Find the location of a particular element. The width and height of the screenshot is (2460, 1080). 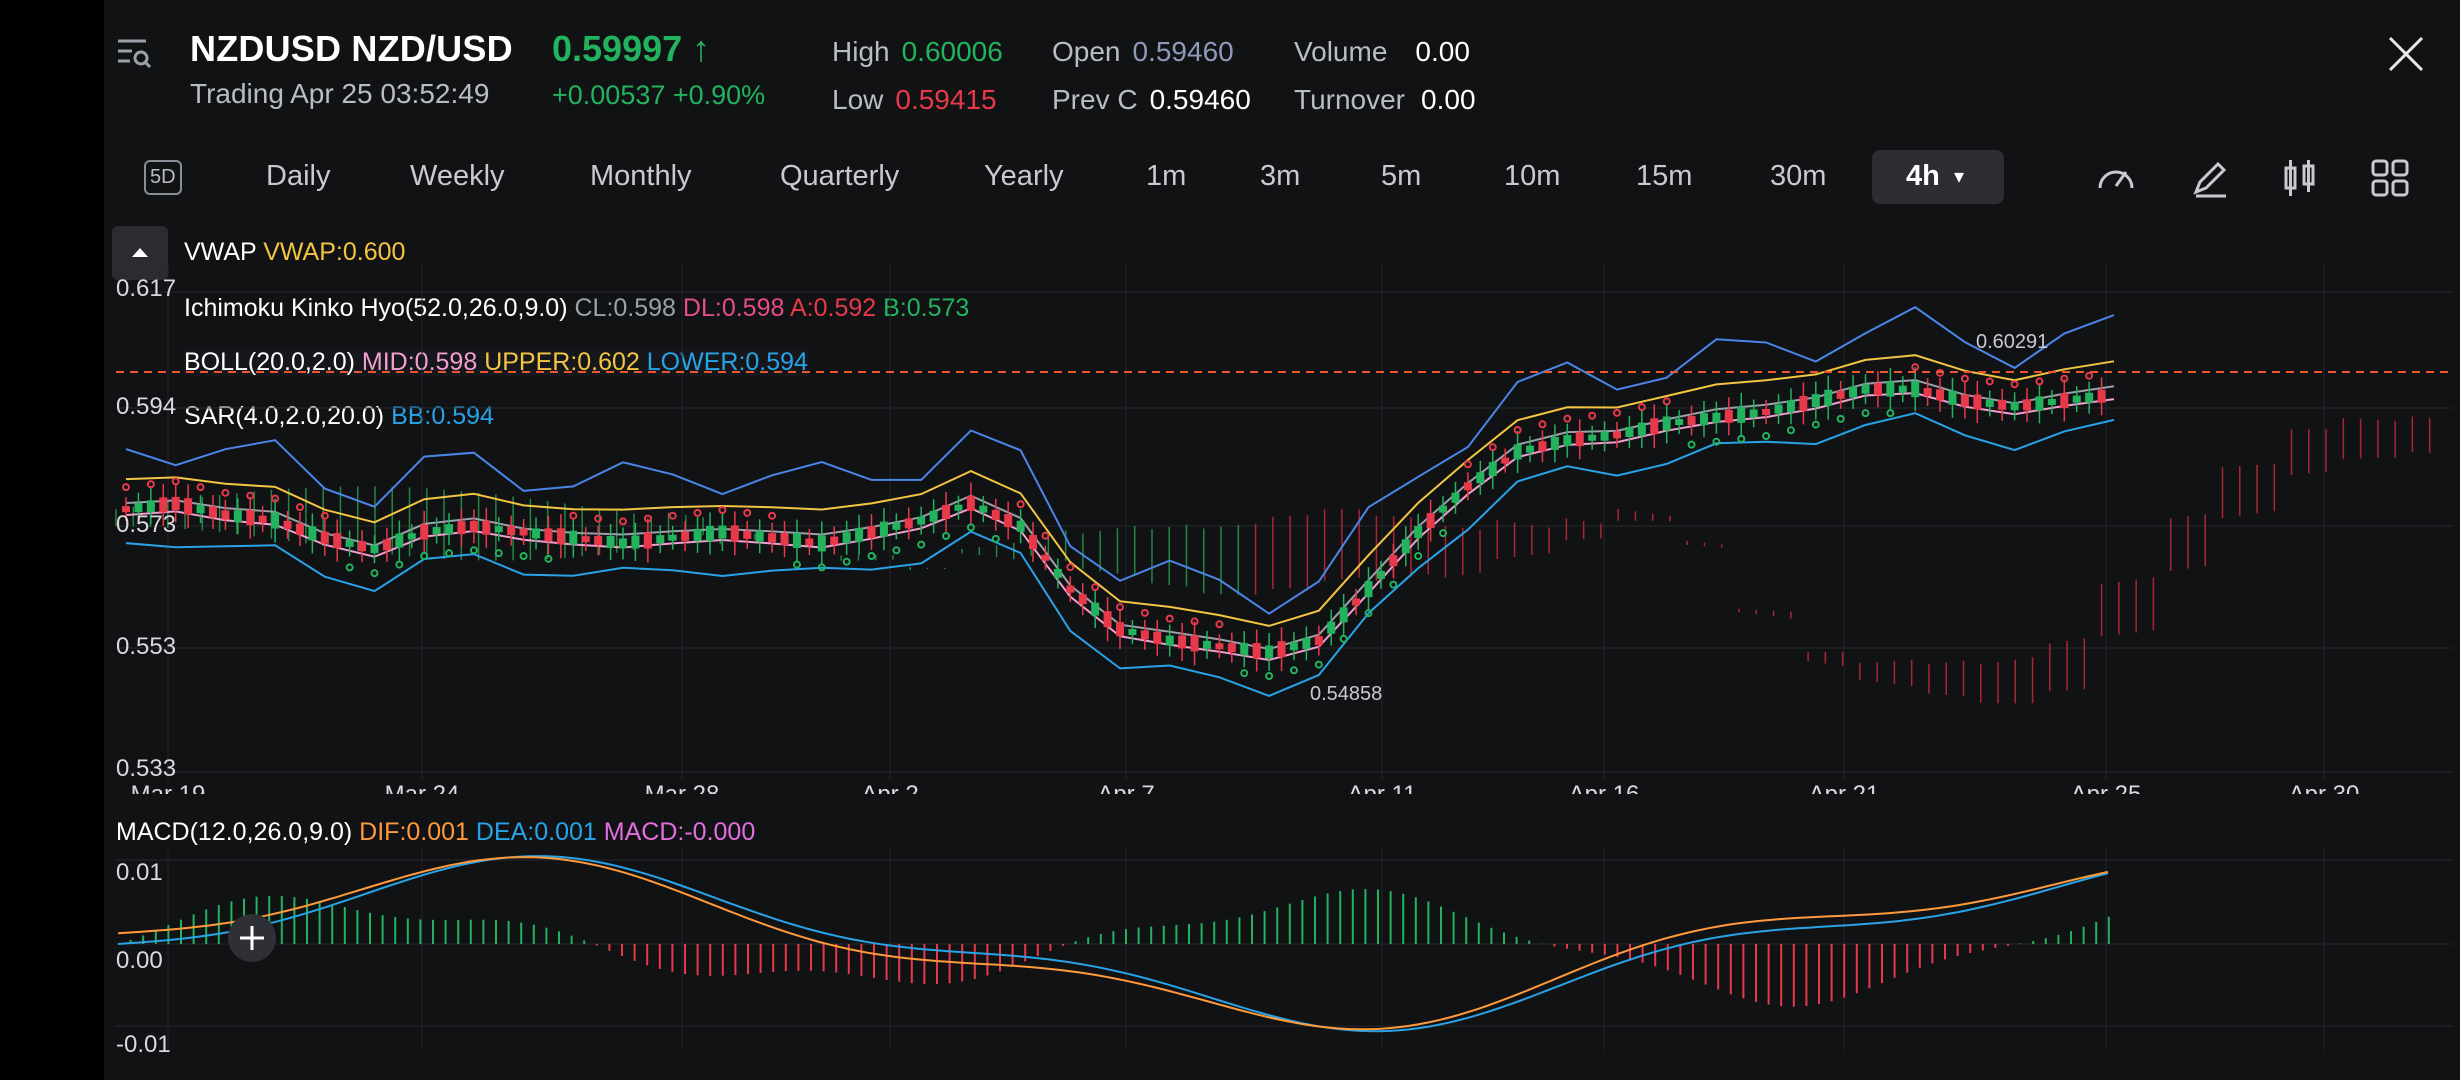

close-icon is located at coordinates (2406, 54).